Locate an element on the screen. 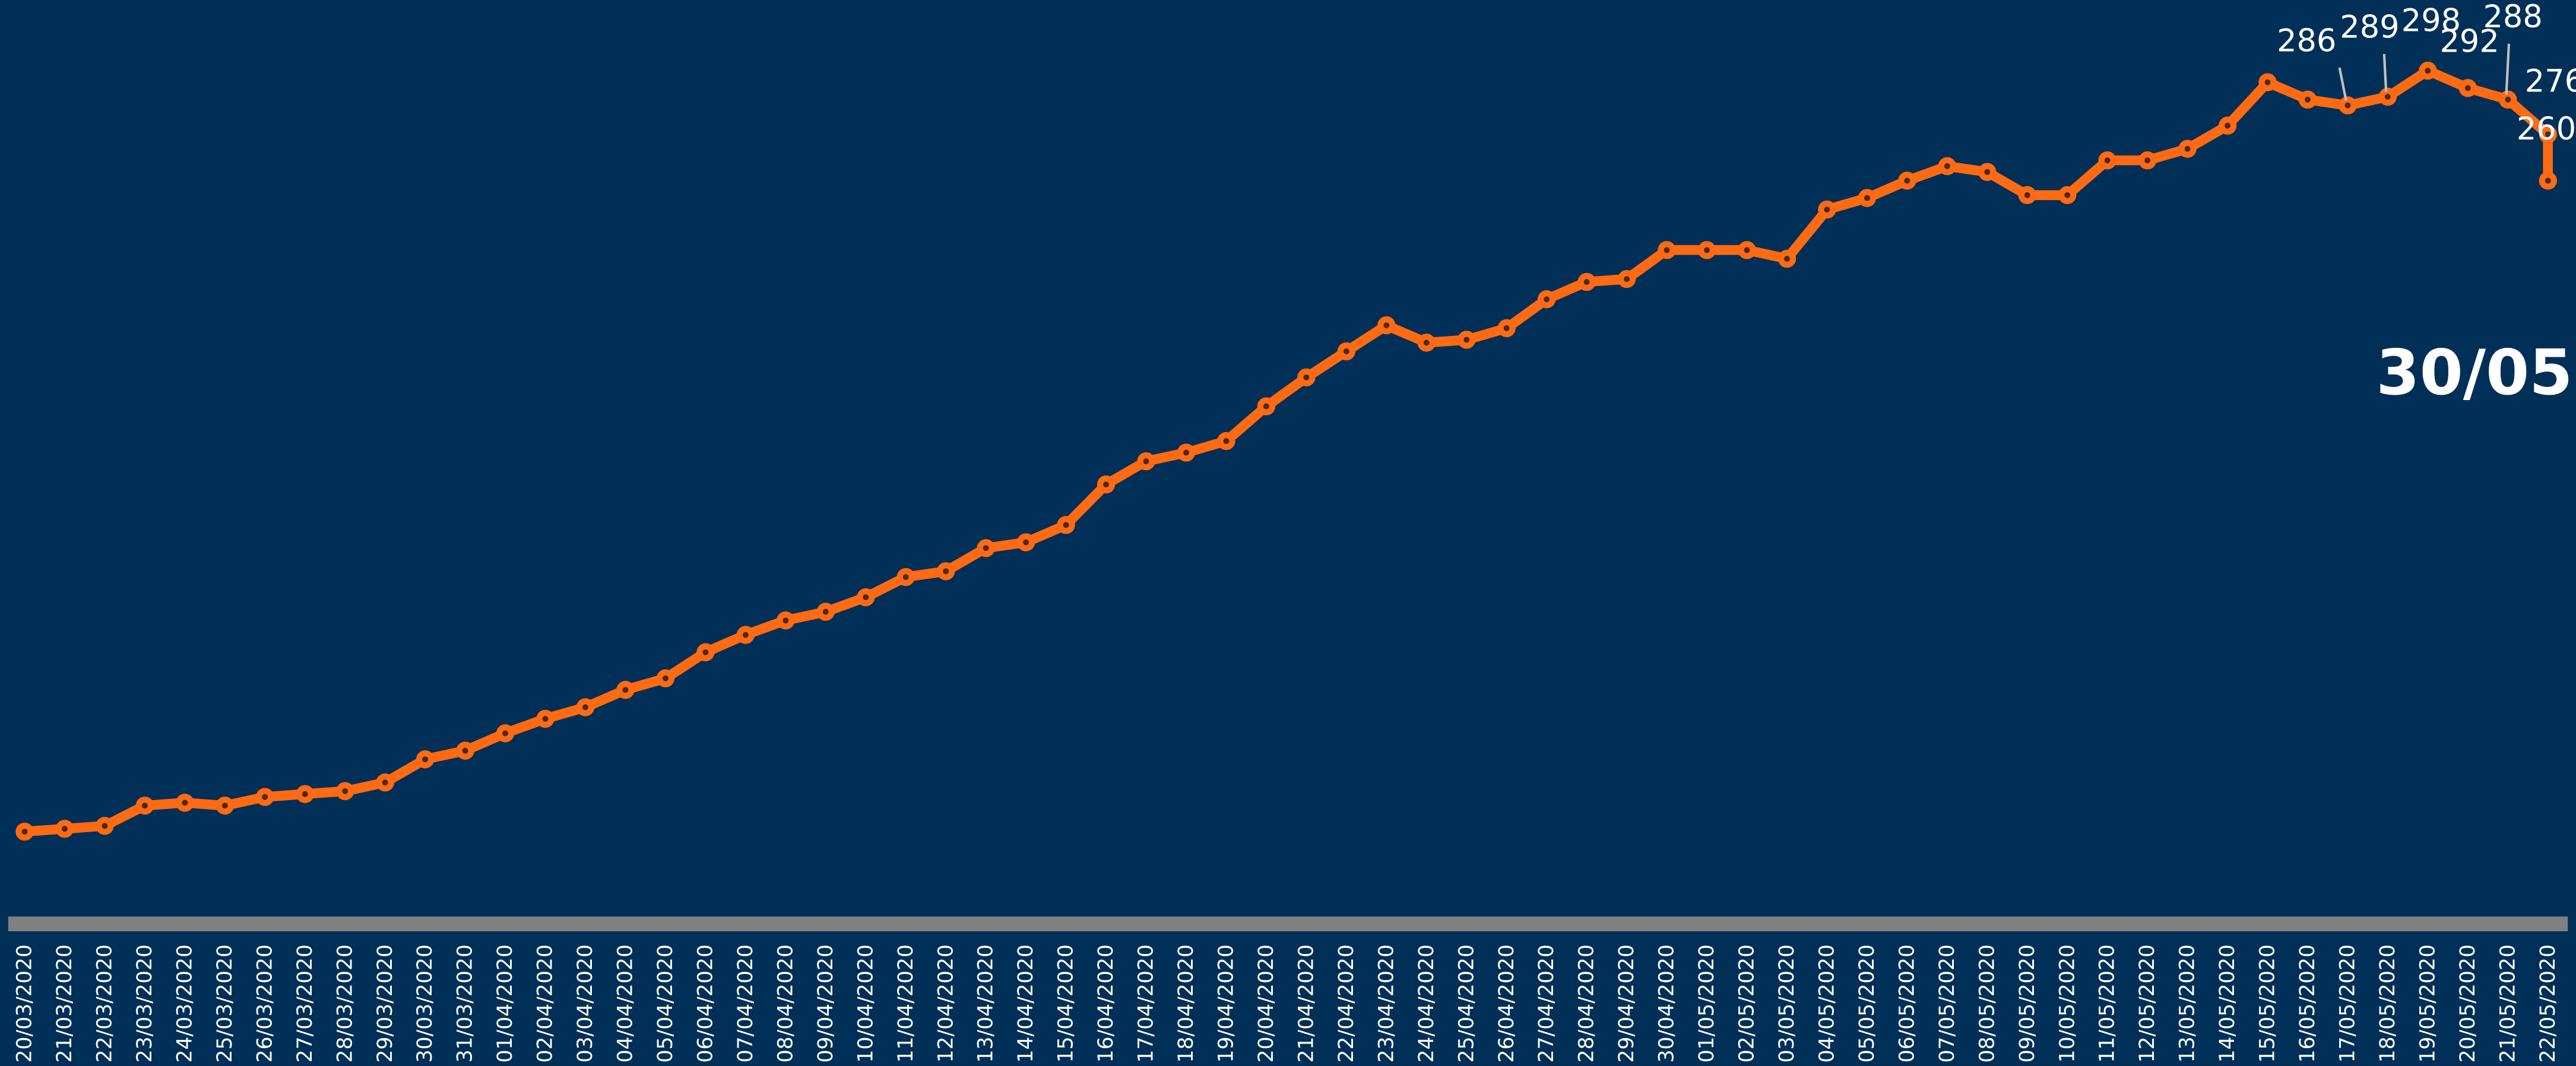 The height and width of the screenshot is (1066, 2576). x-tick-label: 29/03/2020 is located at coordinates (385, 1003).